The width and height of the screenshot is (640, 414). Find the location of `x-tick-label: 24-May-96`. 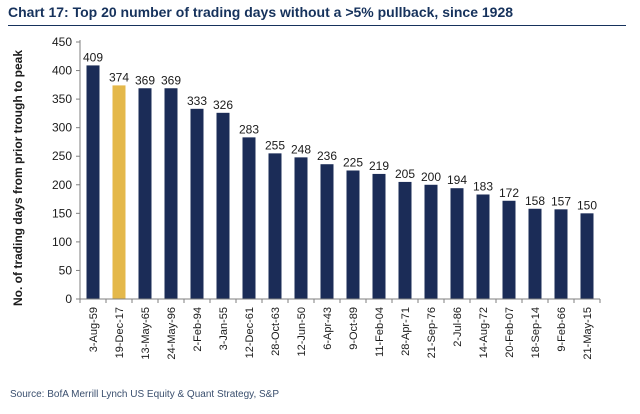

x-tick-label: 24-May-96 is located at coordinates (172, 333).